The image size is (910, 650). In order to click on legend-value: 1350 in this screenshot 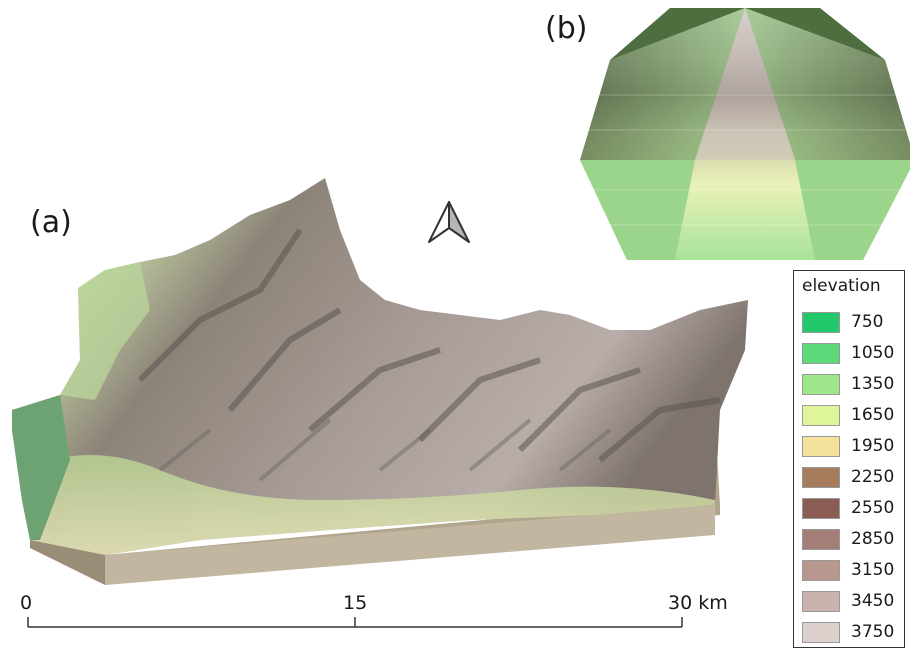, I will do `click(873, 384)`.